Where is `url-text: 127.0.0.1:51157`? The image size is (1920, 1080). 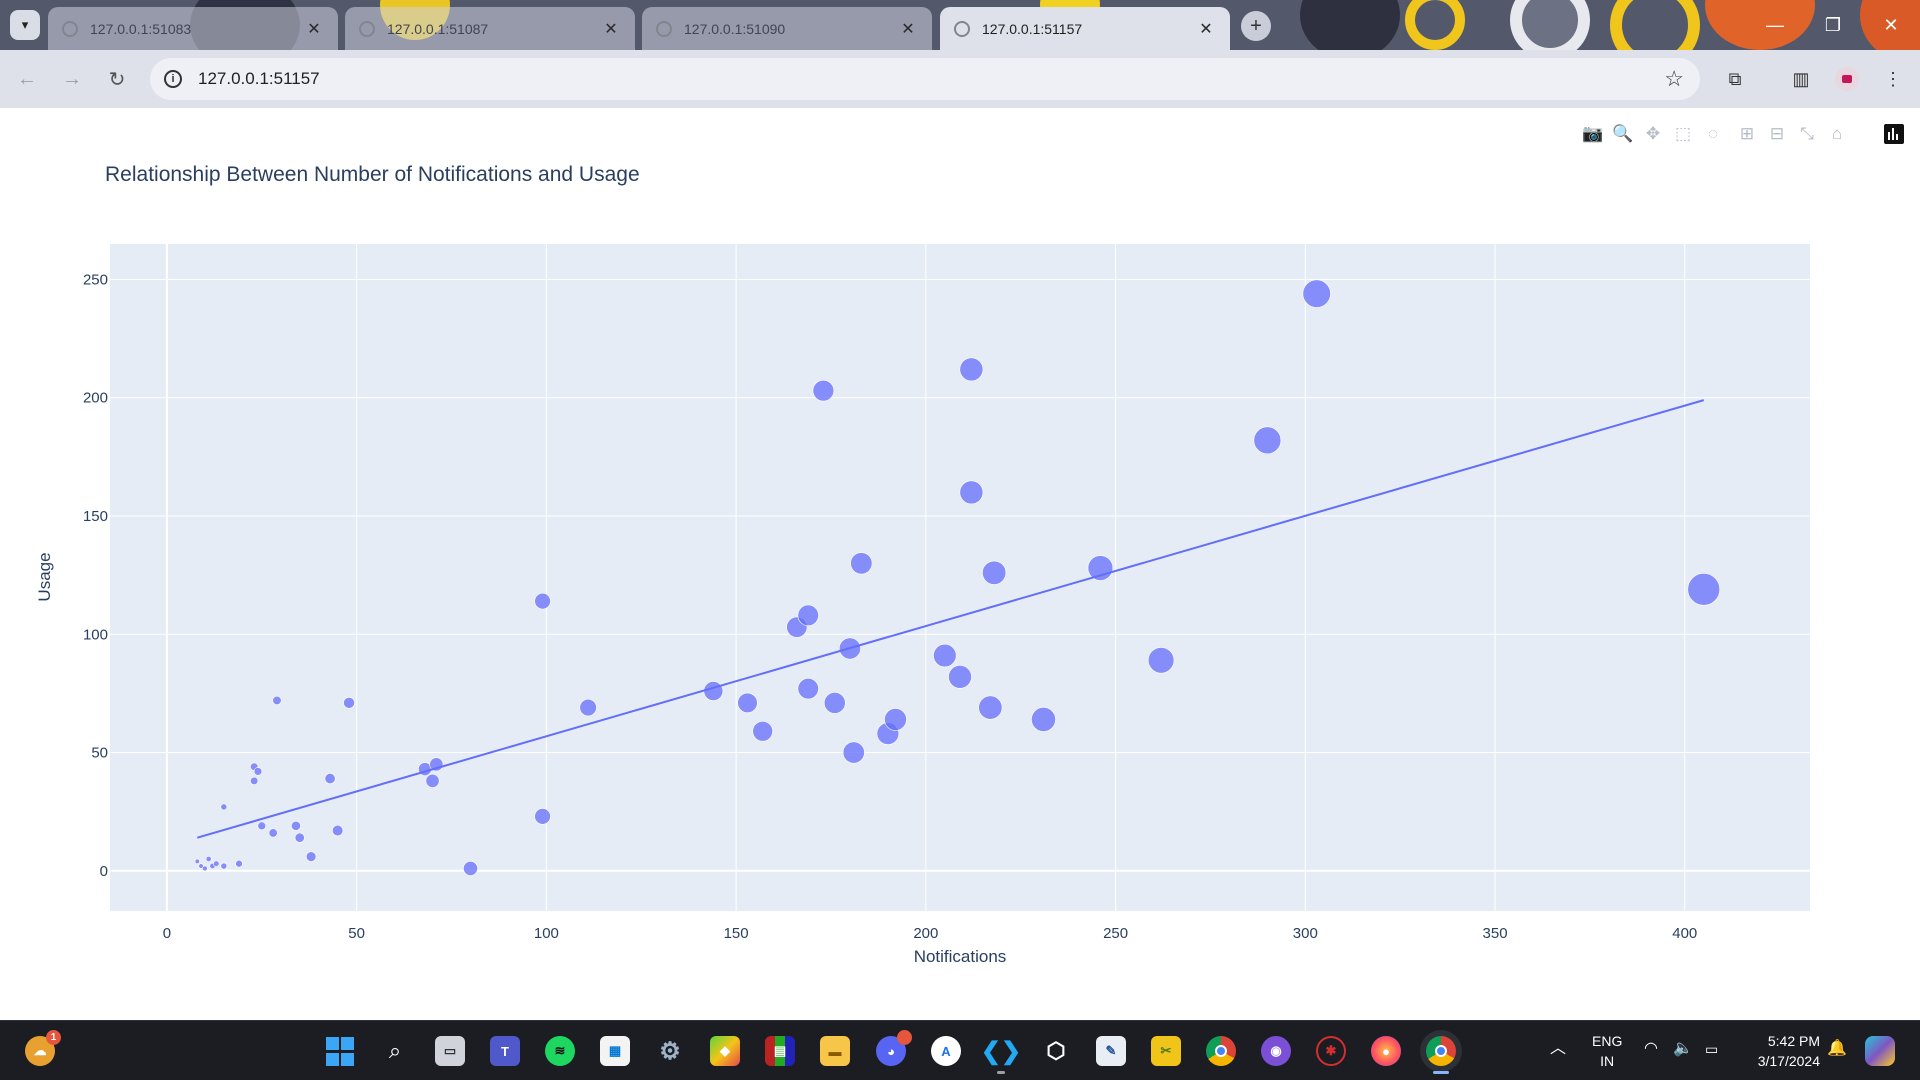 url-text: 127.0.0.1:51157 is located at coordinates (259, 78).